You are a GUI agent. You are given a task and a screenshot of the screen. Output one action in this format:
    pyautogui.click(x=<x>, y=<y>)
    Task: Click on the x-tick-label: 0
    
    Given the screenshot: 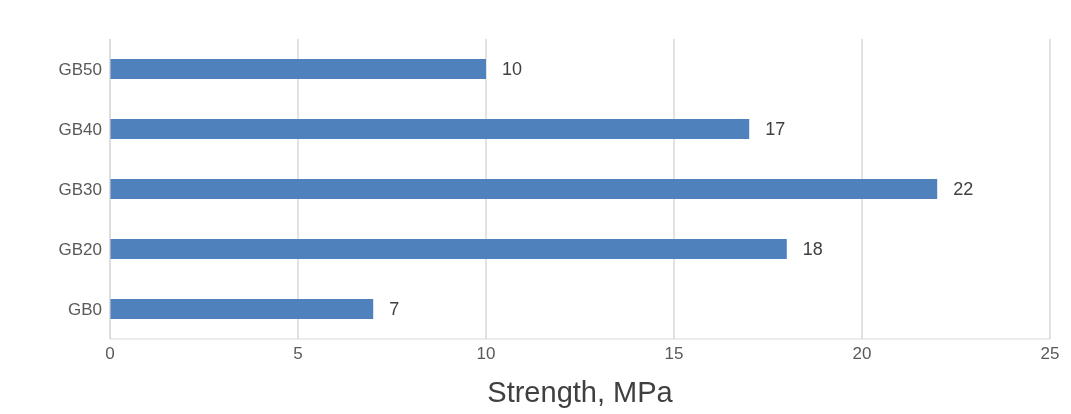 What is the action you would take?
    pyautogui.click(x=110, y=354)
    